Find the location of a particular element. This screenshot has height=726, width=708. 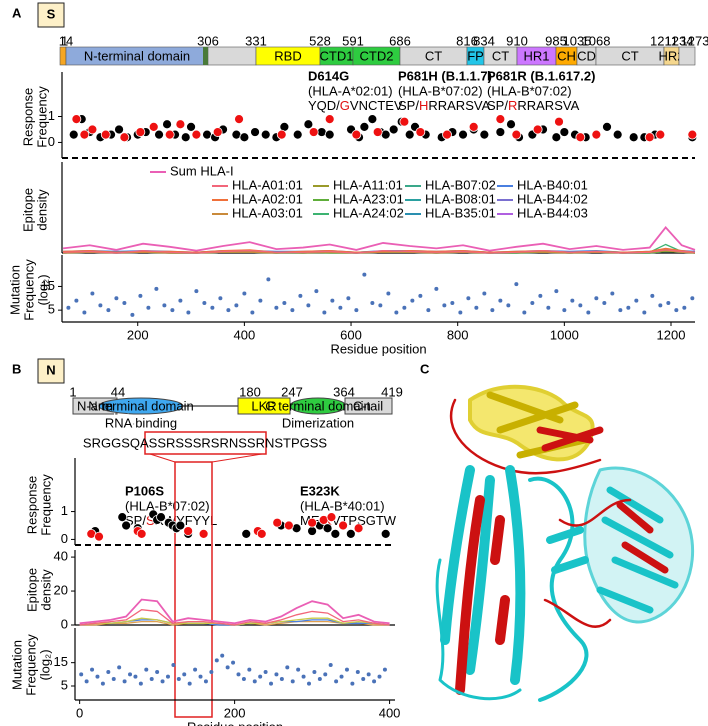

annotation-sequence: SP/HRRARSVA is located at coordinates (444, 105).